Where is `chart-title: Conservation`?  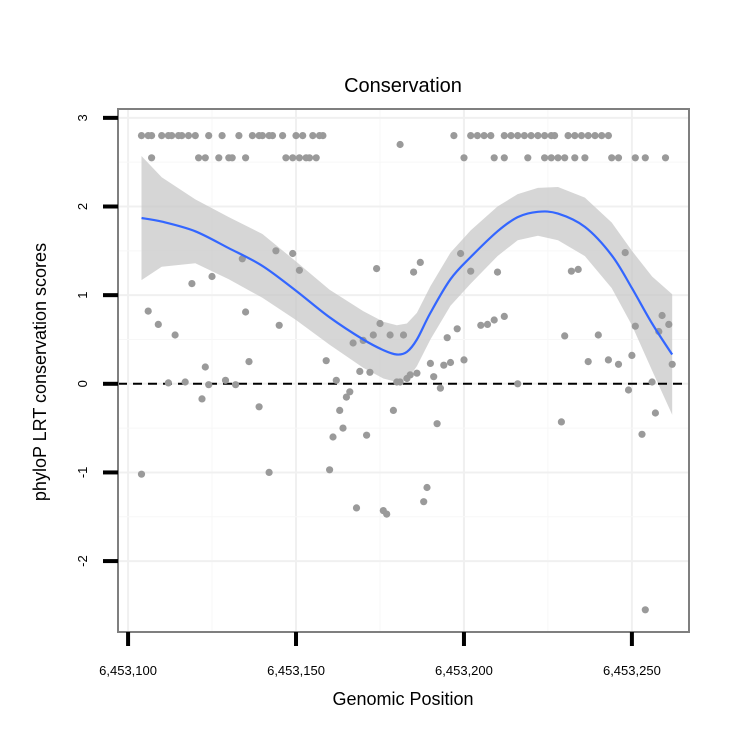
chart-title: Conservation is located at coordinates (403, 86).